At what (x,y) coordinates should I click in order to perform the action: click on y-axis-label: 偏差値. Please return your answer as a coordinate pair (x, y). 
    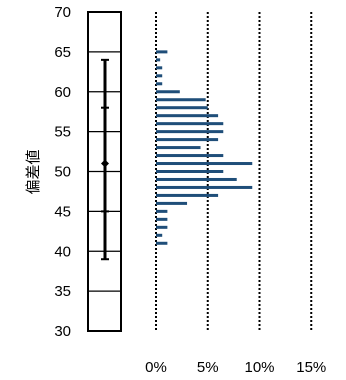
    Looking at the image, I should click on (33, 171).